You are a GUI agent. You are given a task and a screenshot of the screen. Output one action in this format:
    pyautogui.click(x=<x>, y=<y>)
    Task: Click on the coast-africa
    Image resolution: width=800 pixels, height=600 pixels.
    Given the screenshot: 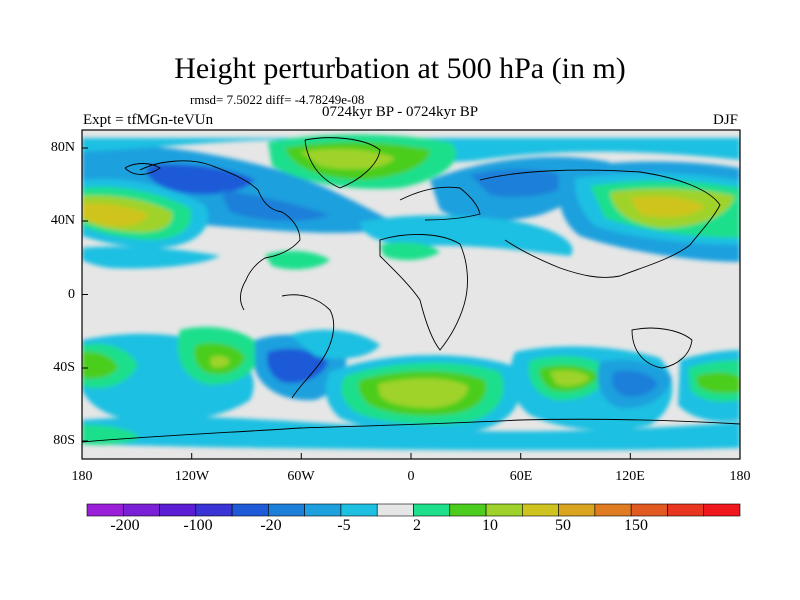 What is the action you would take?
    pyautogui.click(x=423, y=292)
    